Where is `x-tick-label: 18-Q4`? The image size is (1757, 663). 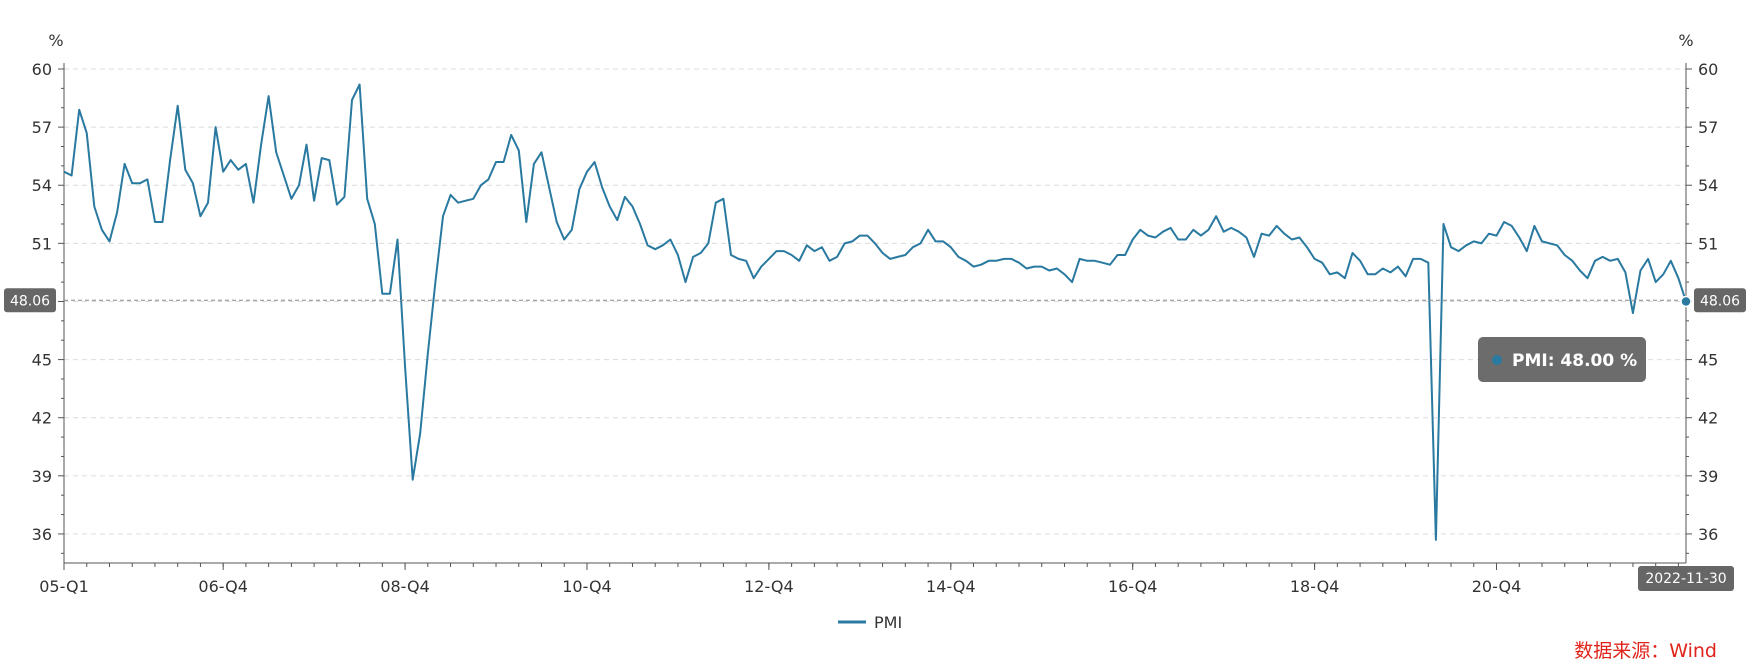 x-tick-label: 18-Q4 is located at coordinates (1315, 586).